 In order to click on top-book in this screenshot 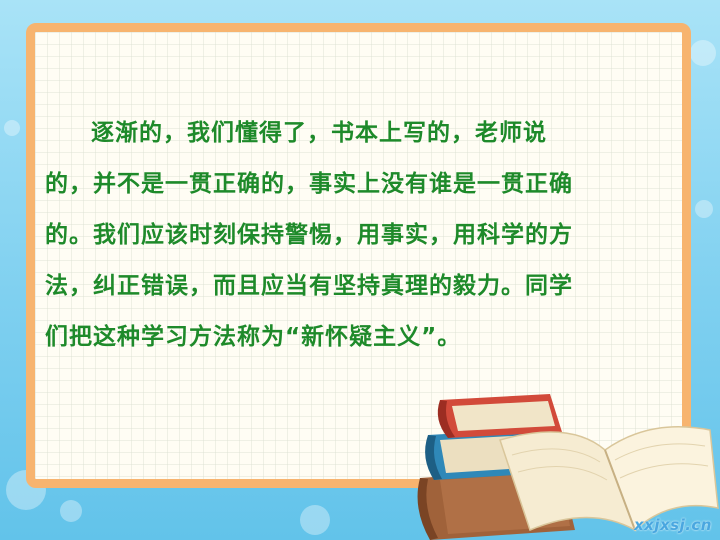, I will do `click(499, 416)`.